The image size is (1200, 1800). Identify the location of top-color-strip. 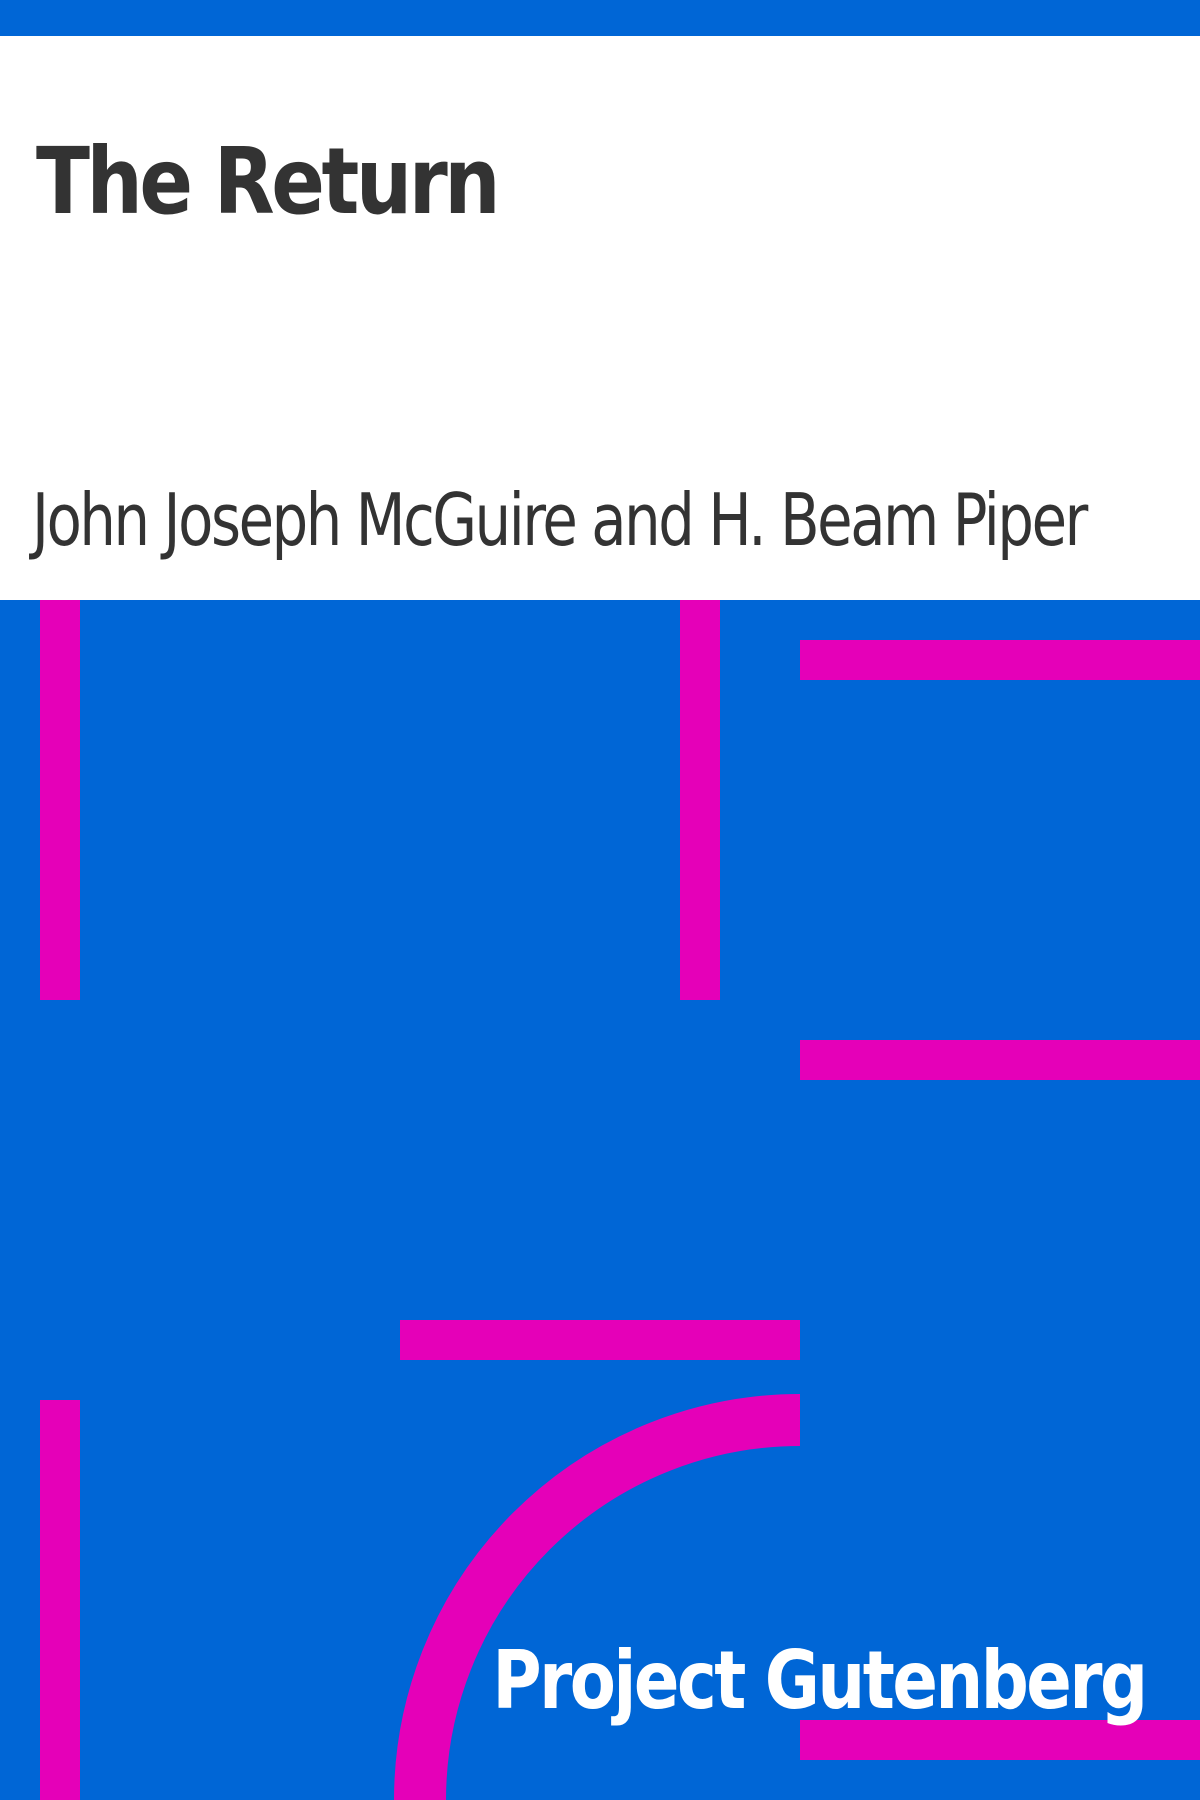
(600, 18).